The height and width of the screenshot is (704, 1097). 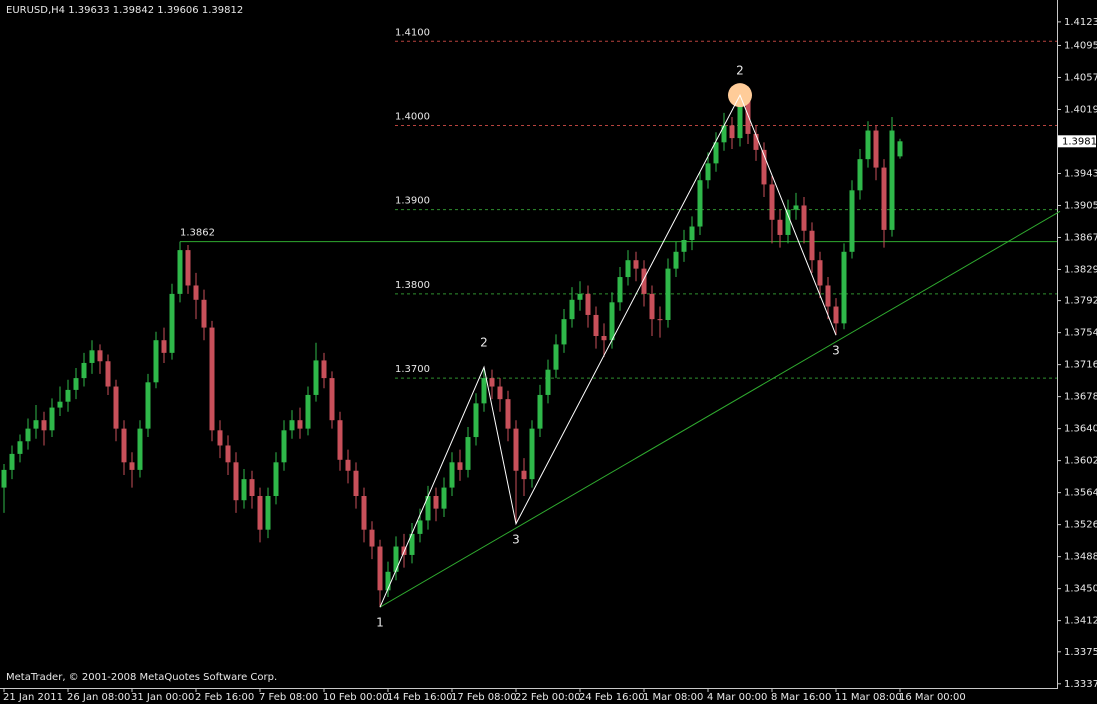 I want to click on y-tick-label: 1.33750, so click(x=1080, y=652).